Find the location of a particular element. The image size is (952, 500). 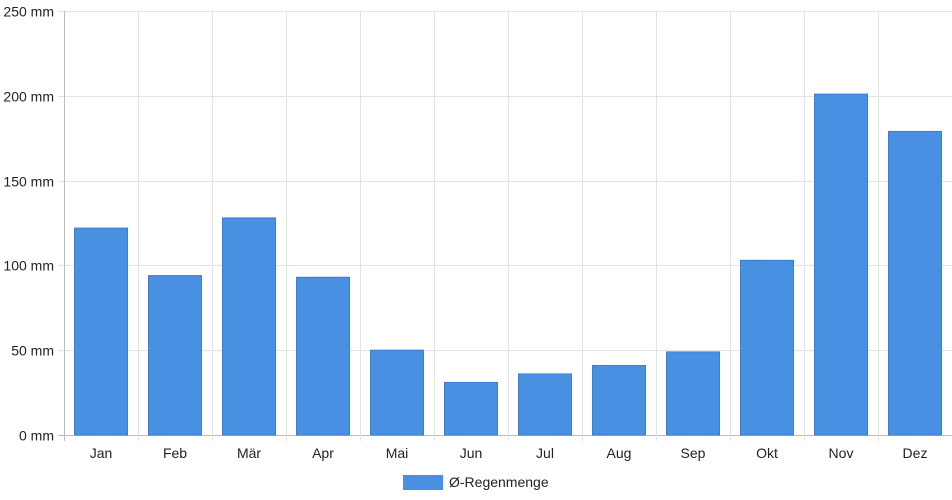

bar-jun is located at coordinates (471, 408).